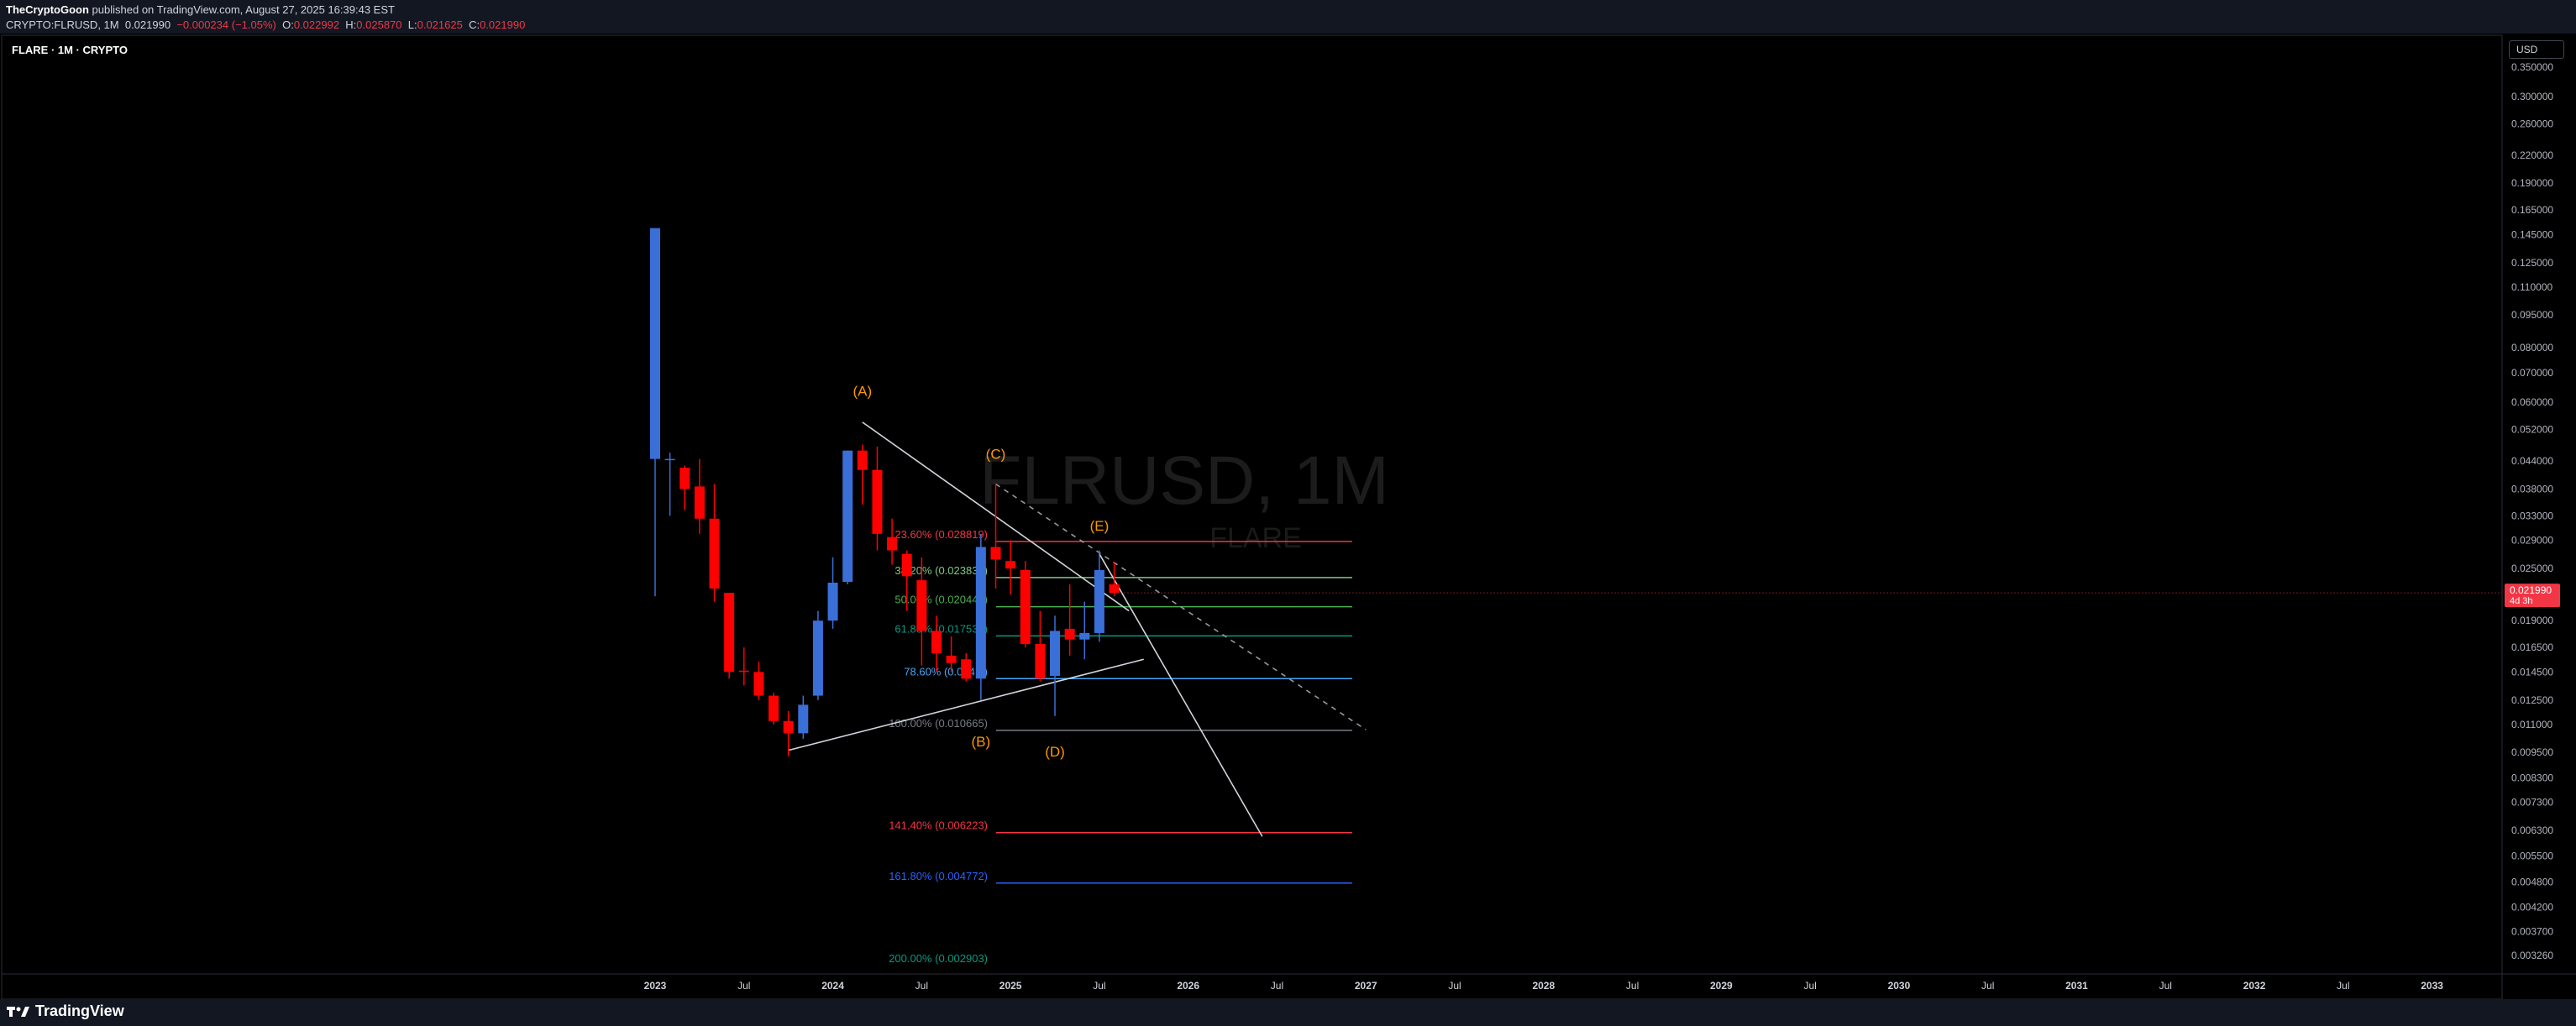 The height and width of the screenshot is (1026, 2576). What do you see at coordinates (2254, 986) in the screenshot?
I see `time-axis-tick: 2032` at bounding box center [2254, 986].